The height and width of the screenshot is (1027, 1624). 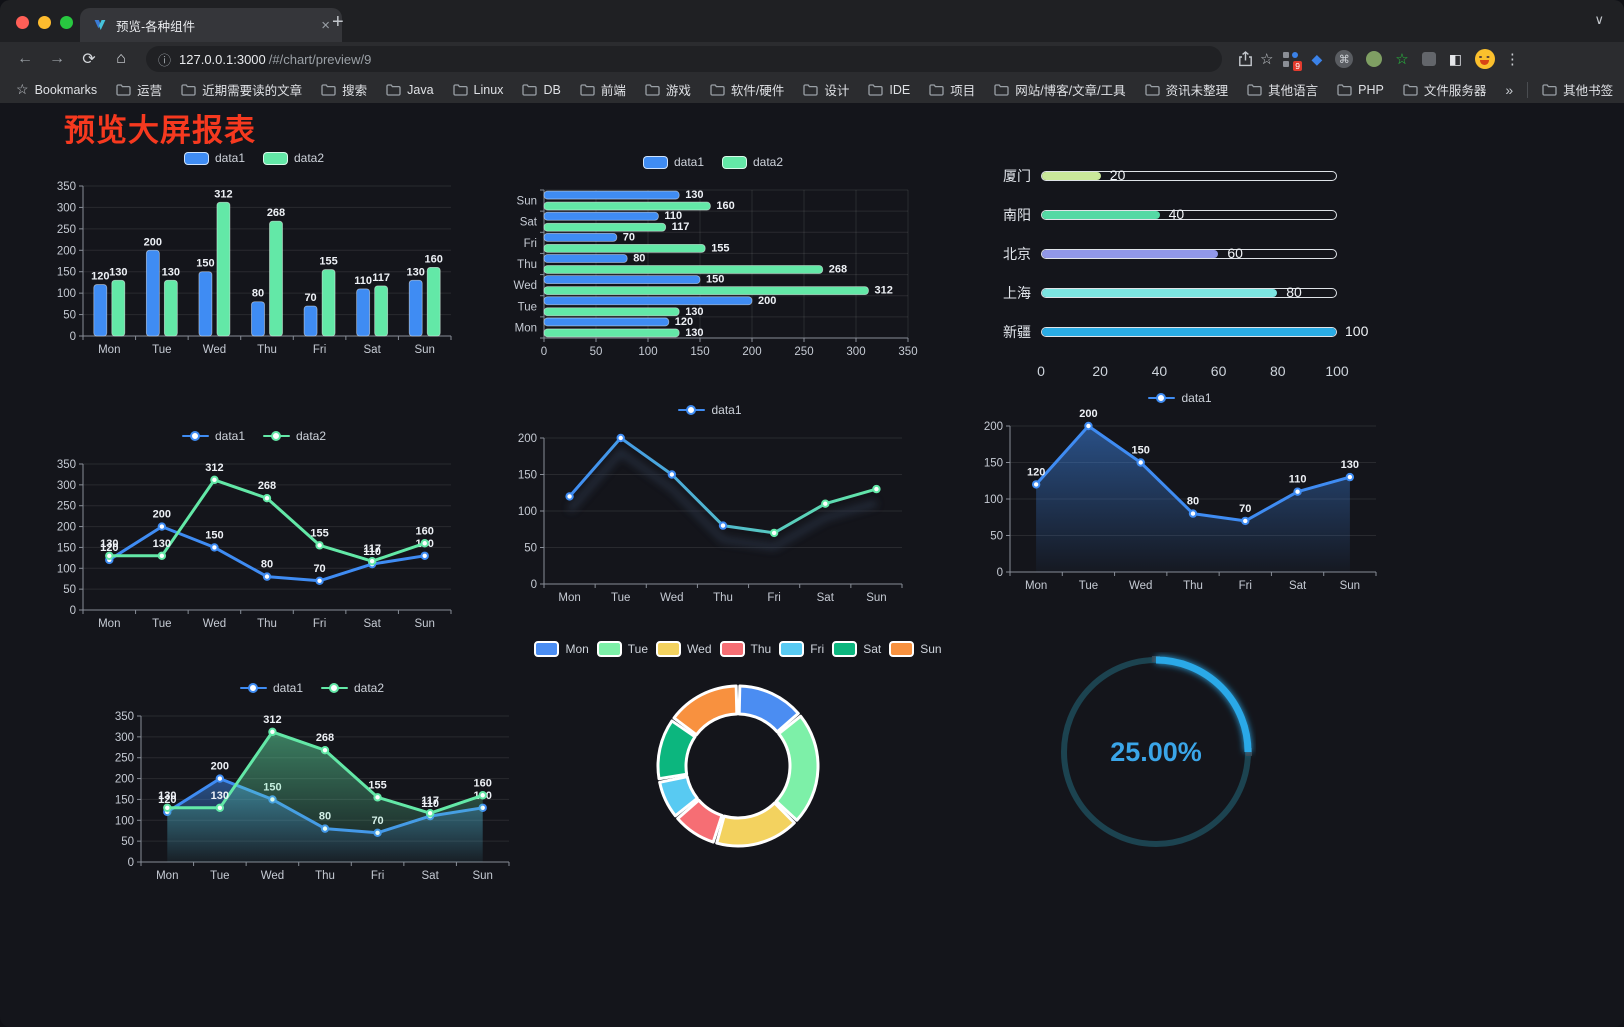 I want to click on browser-tab: 预览-各种组件 ×, so click(x=211, y=25).